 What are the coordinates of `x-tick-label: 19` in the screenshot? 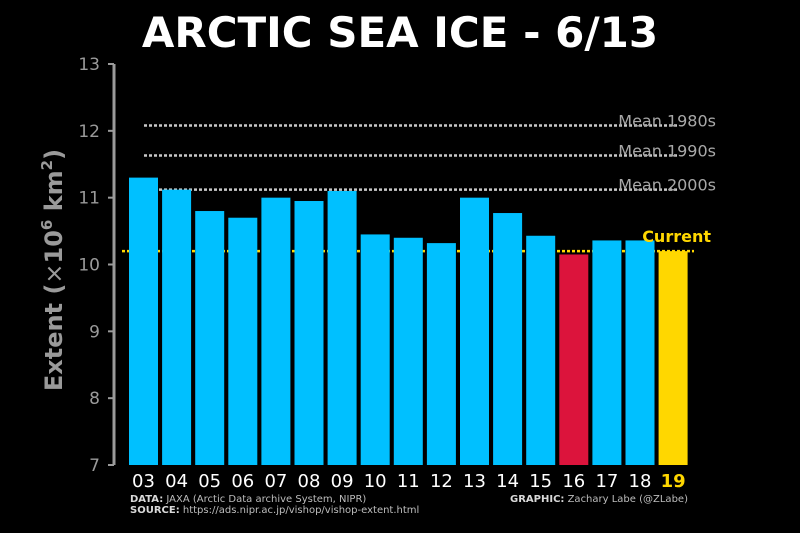 It's located at (673, 481).